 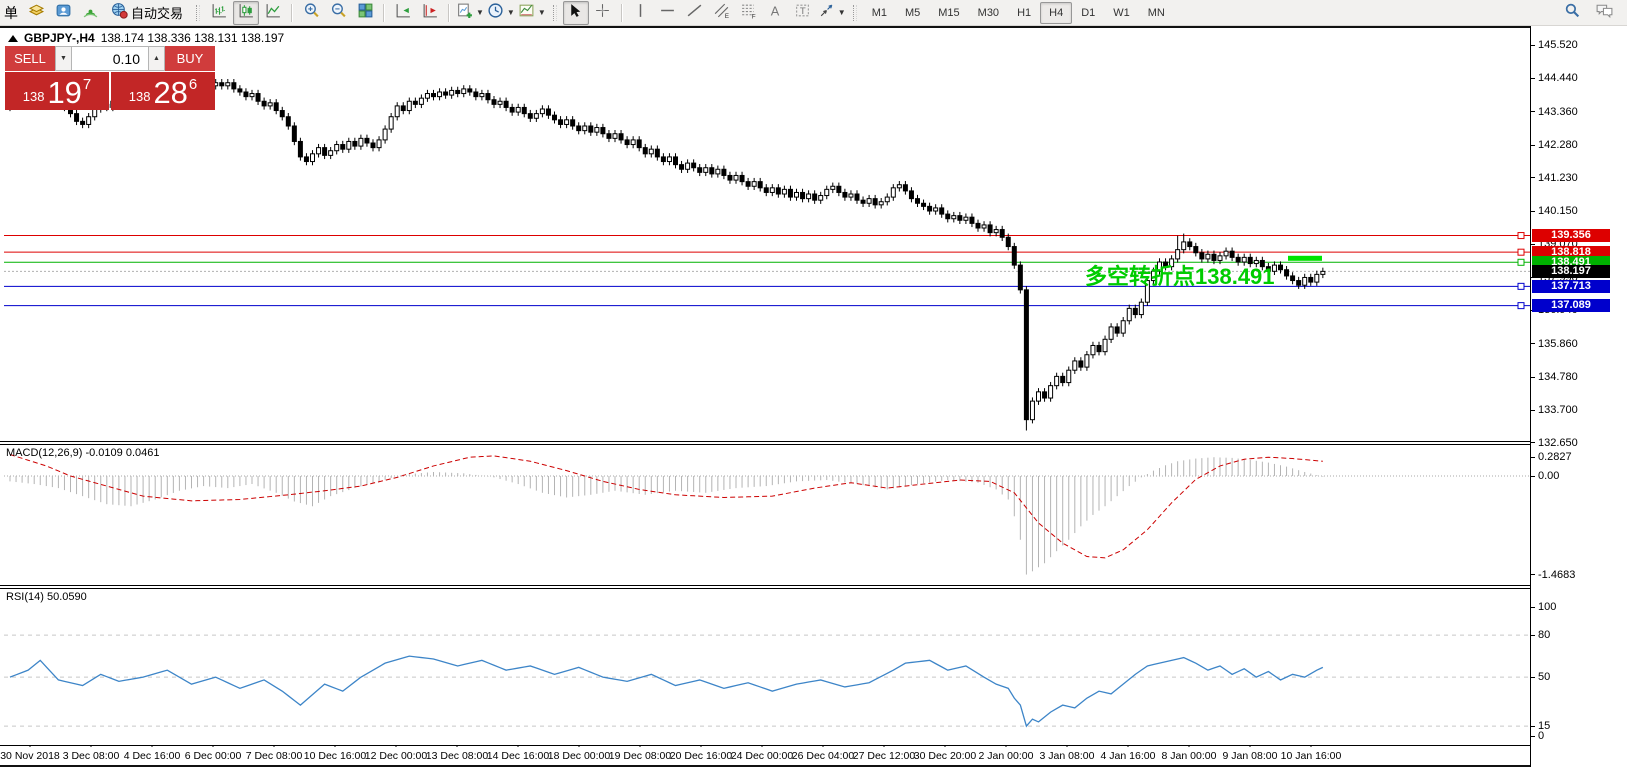 I want to click on axis-tick: 80, so click(x=1540, y=635).